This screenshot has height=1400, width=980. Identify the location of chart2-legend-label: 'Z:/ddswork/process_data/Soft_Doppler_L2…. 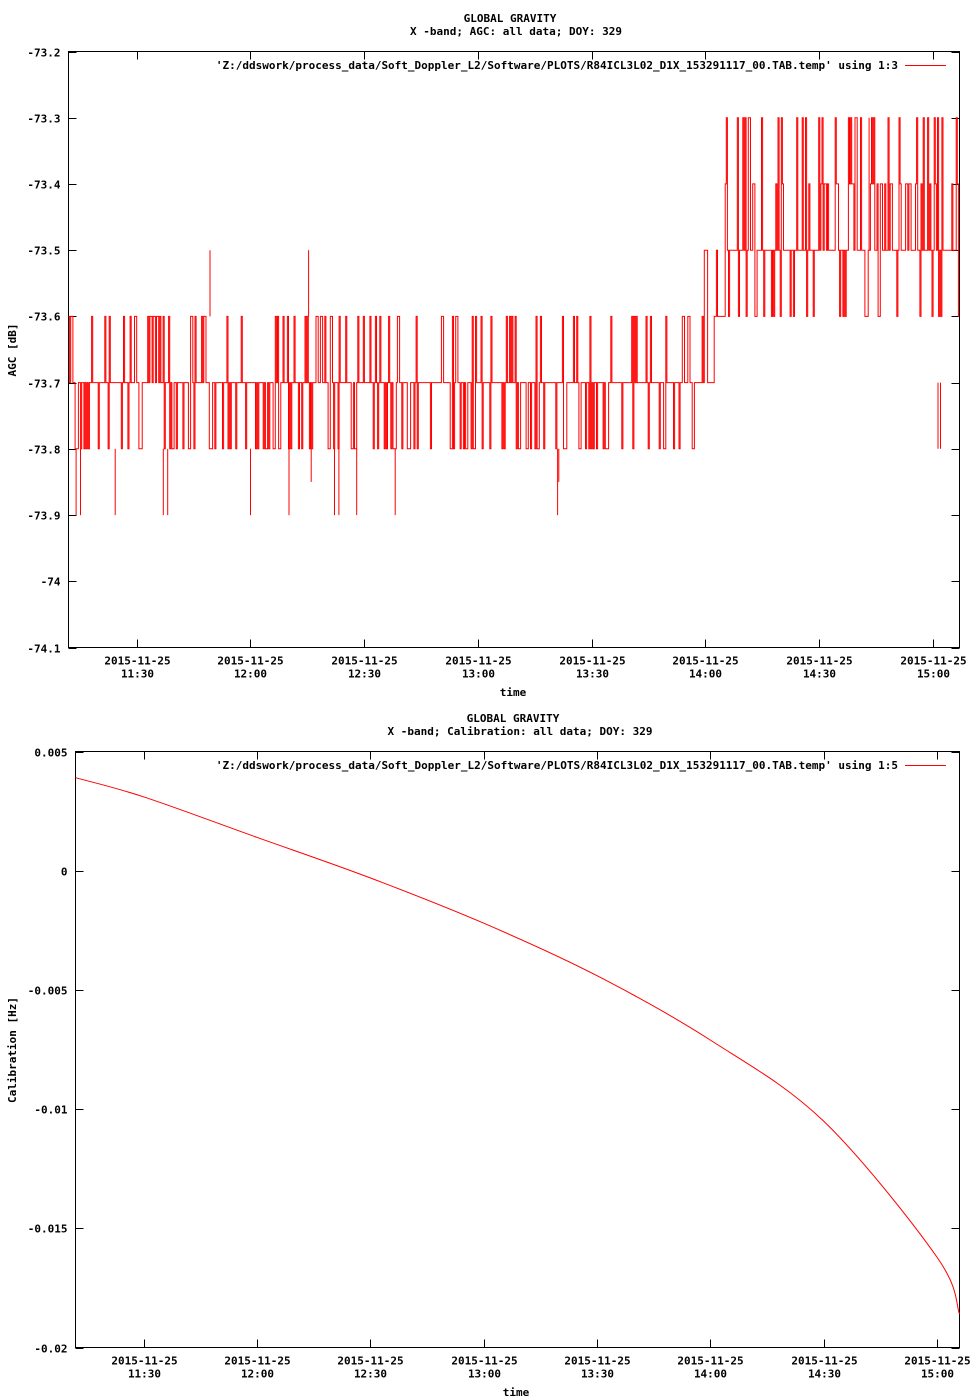
(557, 765).